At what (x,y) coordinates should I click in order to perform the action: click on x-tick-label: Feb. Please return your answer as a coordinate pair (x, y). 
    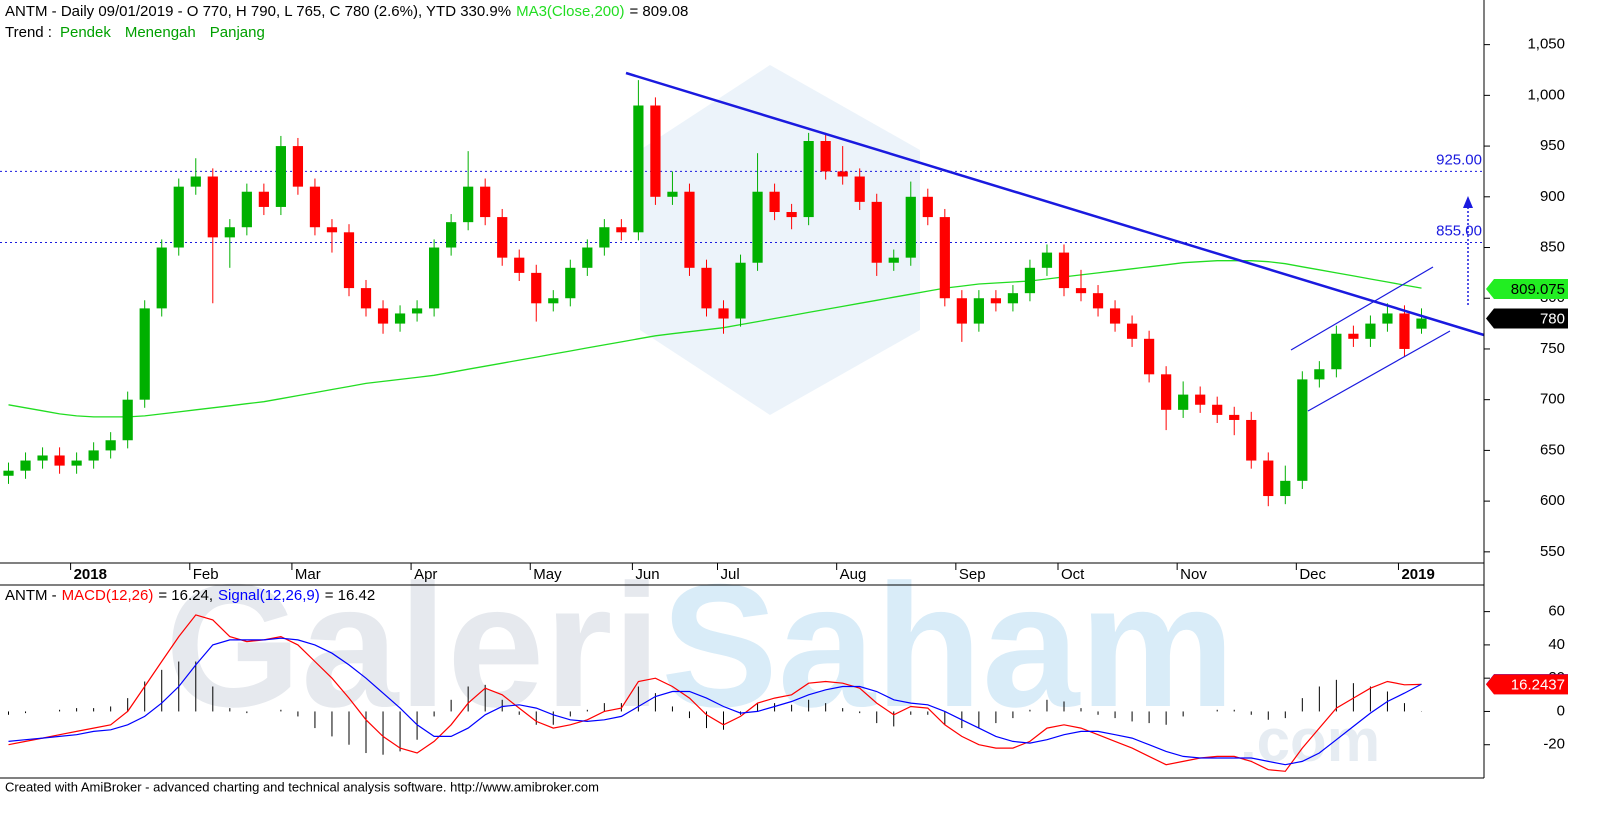
    Looking at the image, I should click on (206, 574).